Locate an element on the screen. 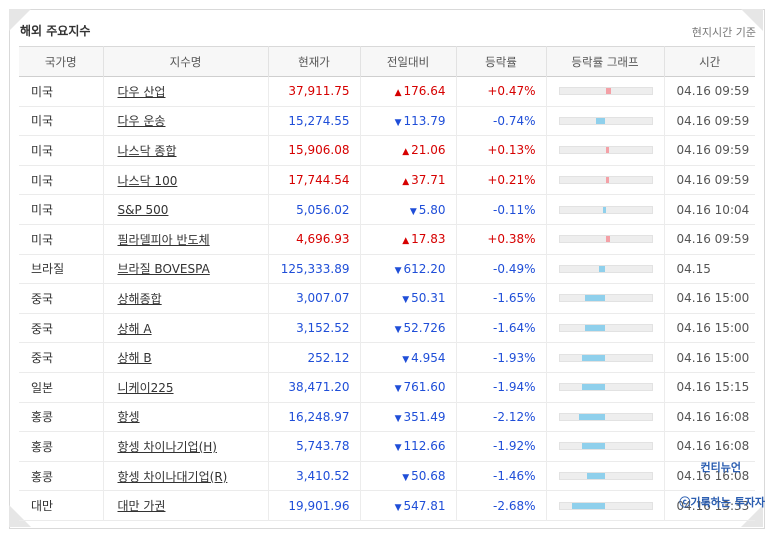 The width and height of the screenshot is (773, 536). price-cell: 37,911.75 is located at coordinates (313, 91).